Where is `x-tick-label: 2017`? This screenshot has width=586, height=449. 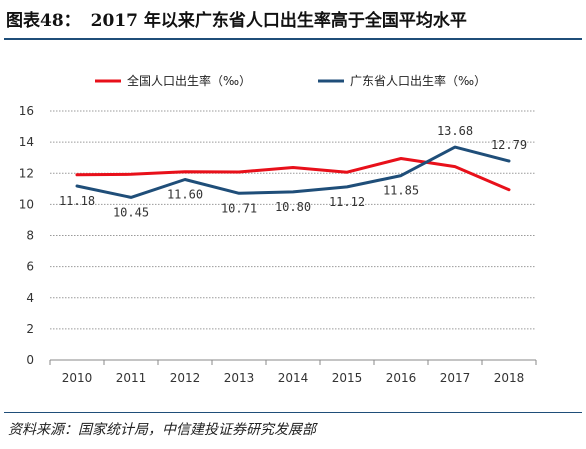 x-tick-label: 2017 is located at coordinates (455, 378).